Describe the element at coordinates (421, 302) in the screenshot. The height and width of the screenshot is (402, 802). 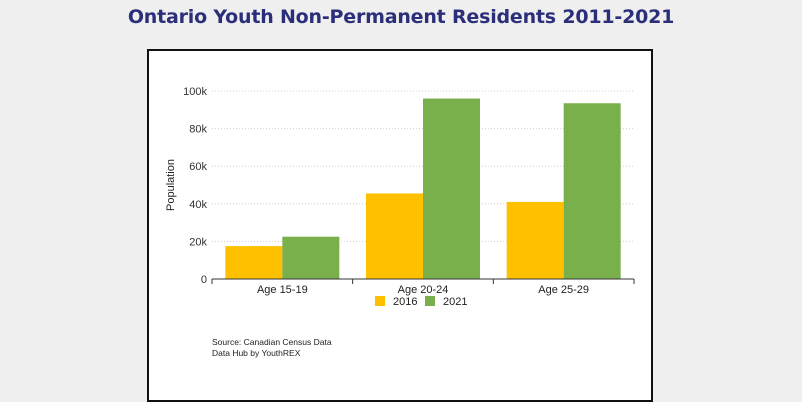
I see `legend: 2016 2021` at that location.